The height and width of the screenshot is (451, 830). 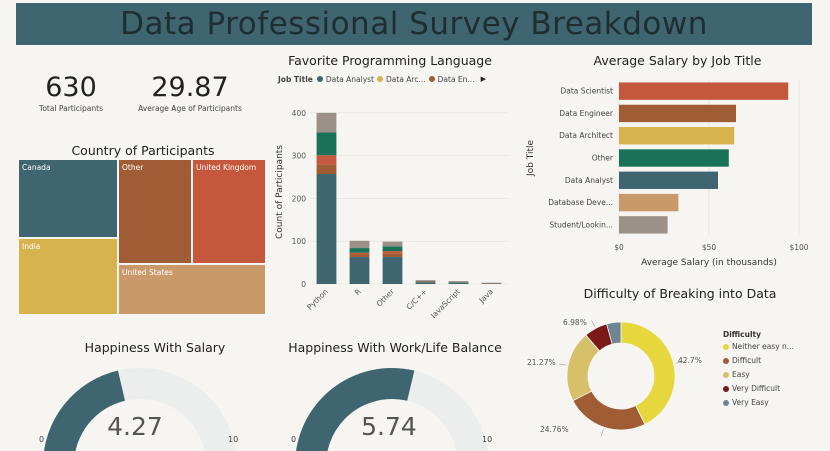 I want to click on country-chart-title: Country of Participants, so click(x=143, y=150).